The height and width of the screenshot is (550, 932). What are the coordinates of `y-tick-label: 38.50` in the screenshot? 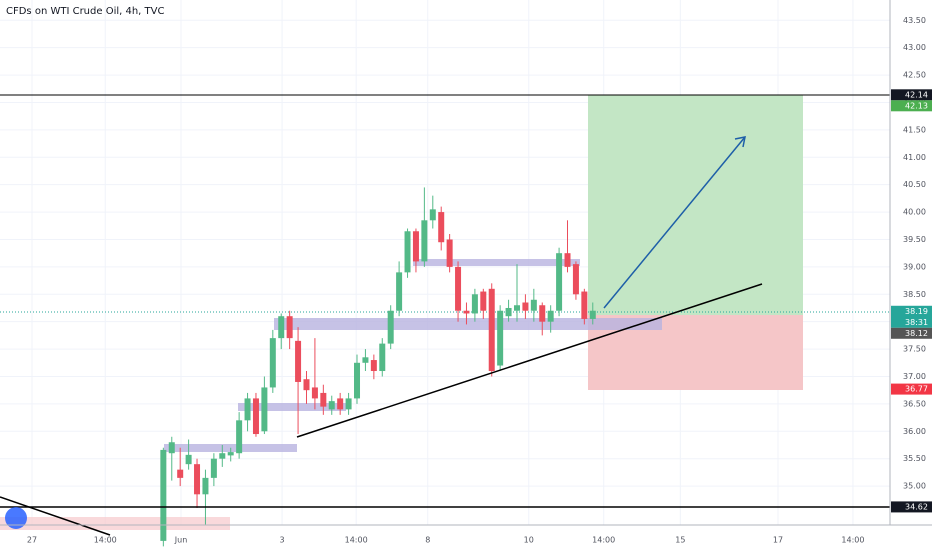 It's located at (914, 294).